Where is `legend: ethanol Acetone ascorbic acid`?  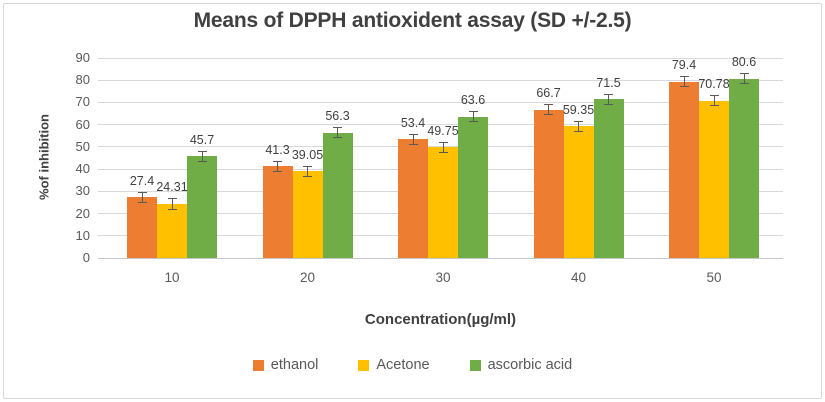 legend: ethanol Acetone ascorbic acid is located at coordinates (412, 365).